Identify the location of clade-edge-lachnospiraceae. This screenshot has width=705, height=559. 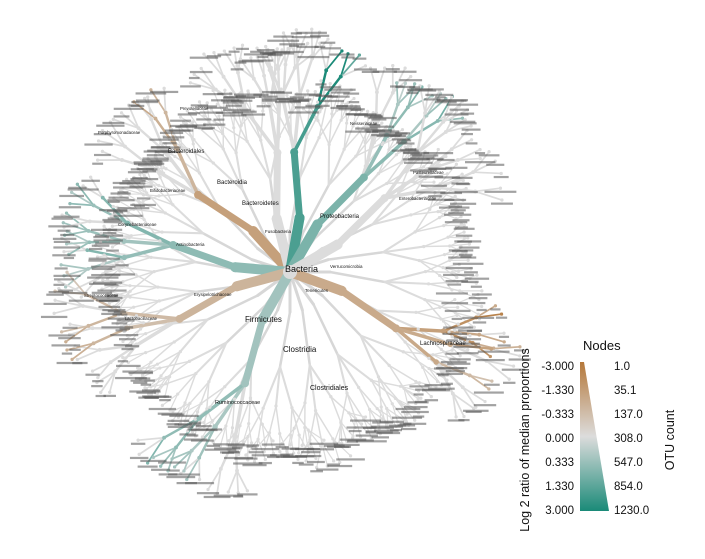
(316, 281).